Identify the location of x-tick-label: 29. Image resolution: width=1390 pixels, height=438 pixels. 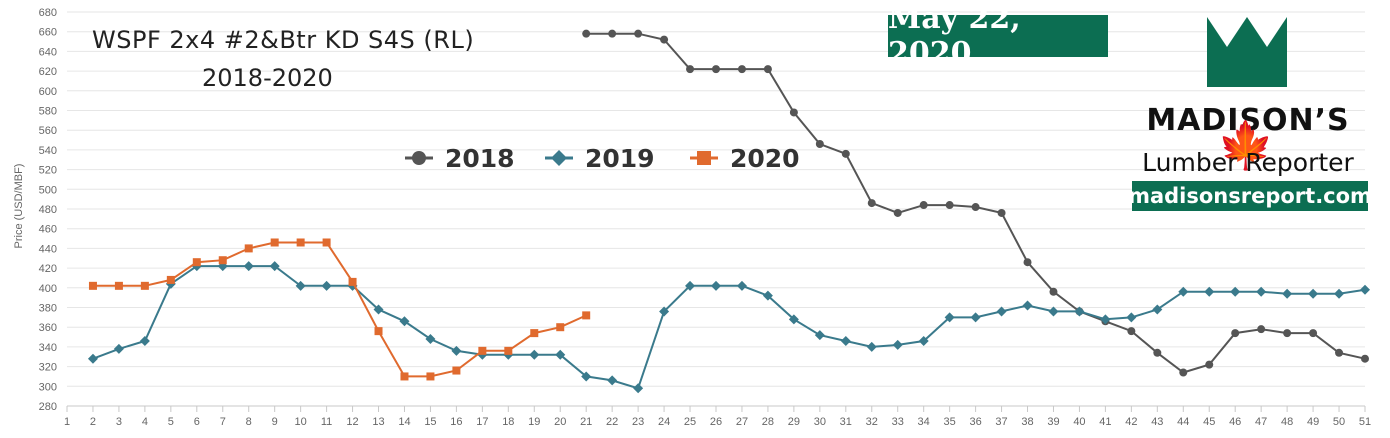
(794, 422).